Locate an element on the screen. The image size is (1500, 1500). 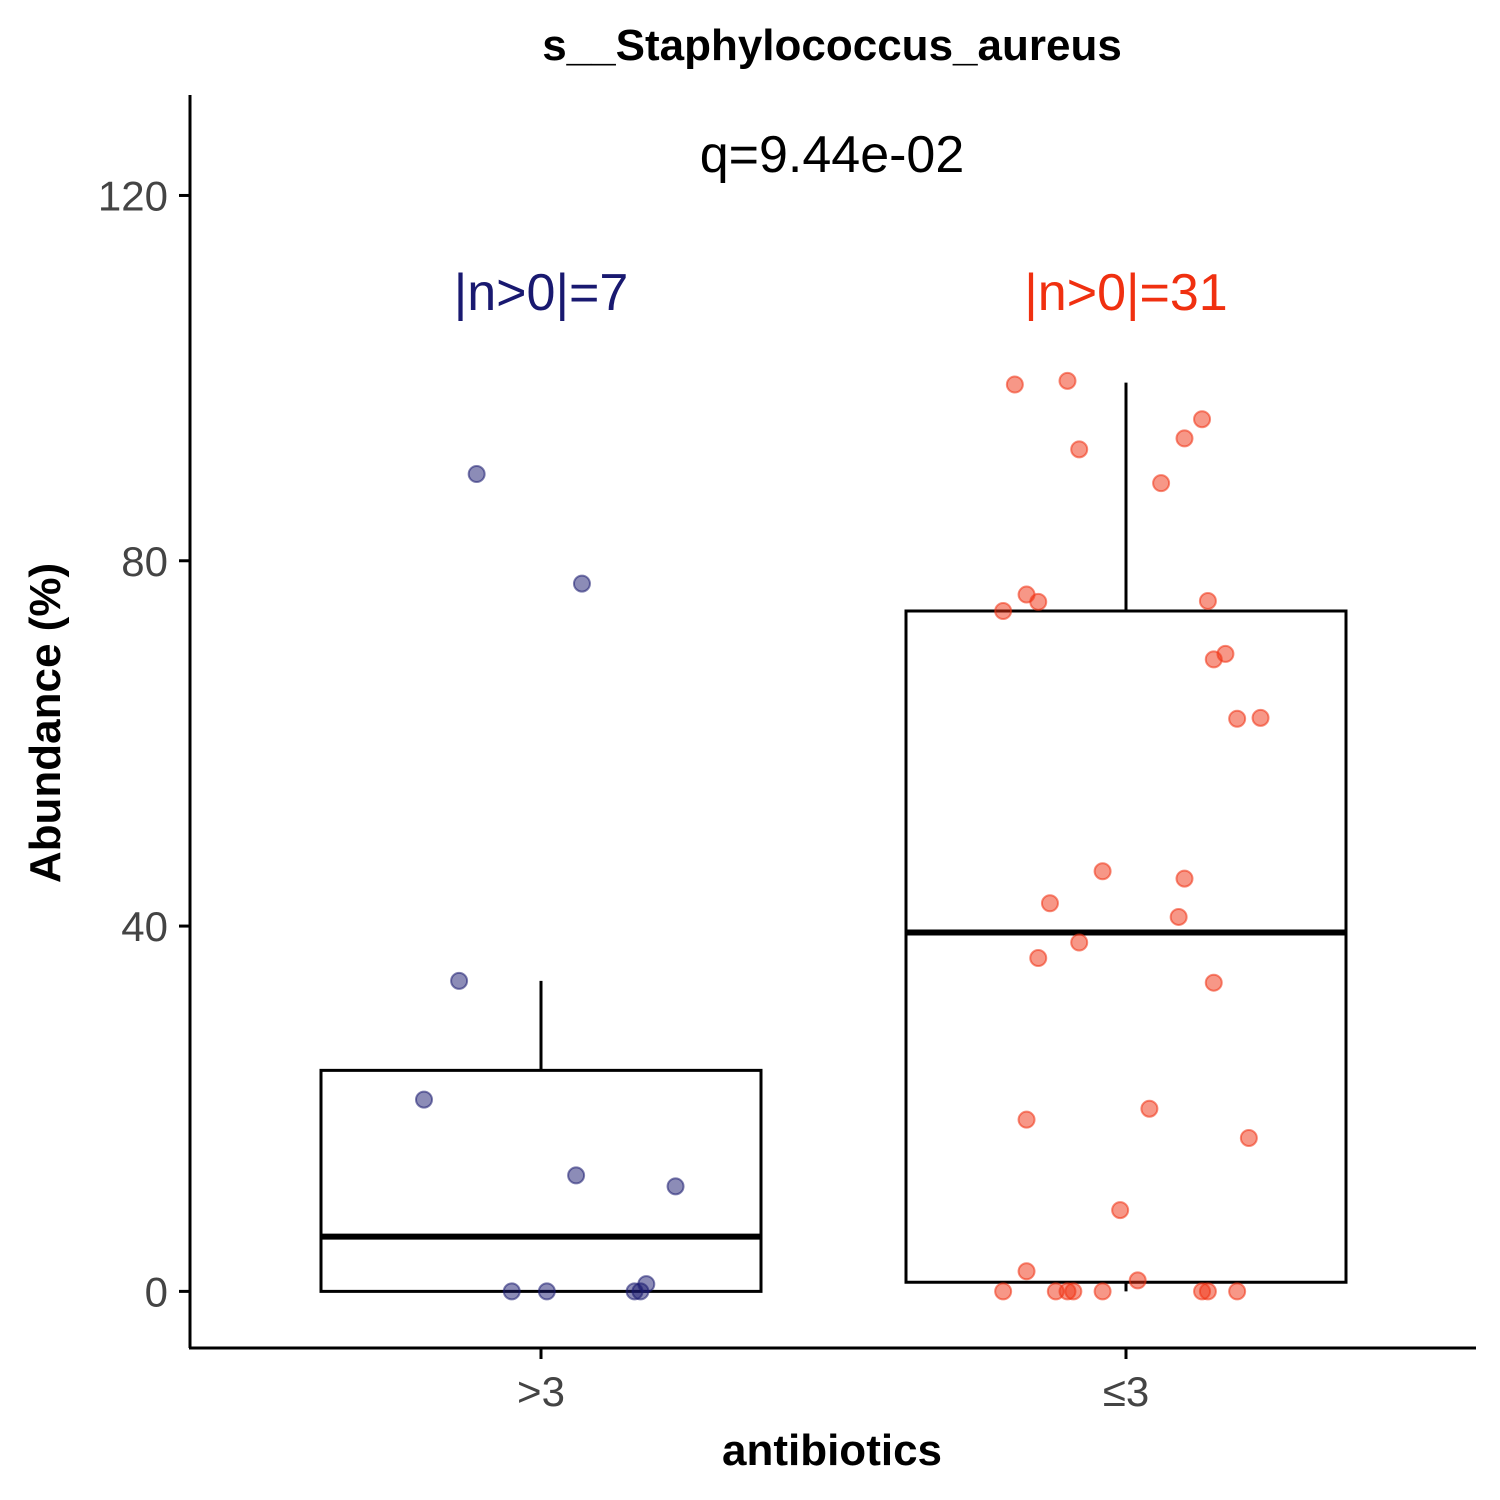
q-value-label: q=9.44e-02 is located at coordinates (832, 155).